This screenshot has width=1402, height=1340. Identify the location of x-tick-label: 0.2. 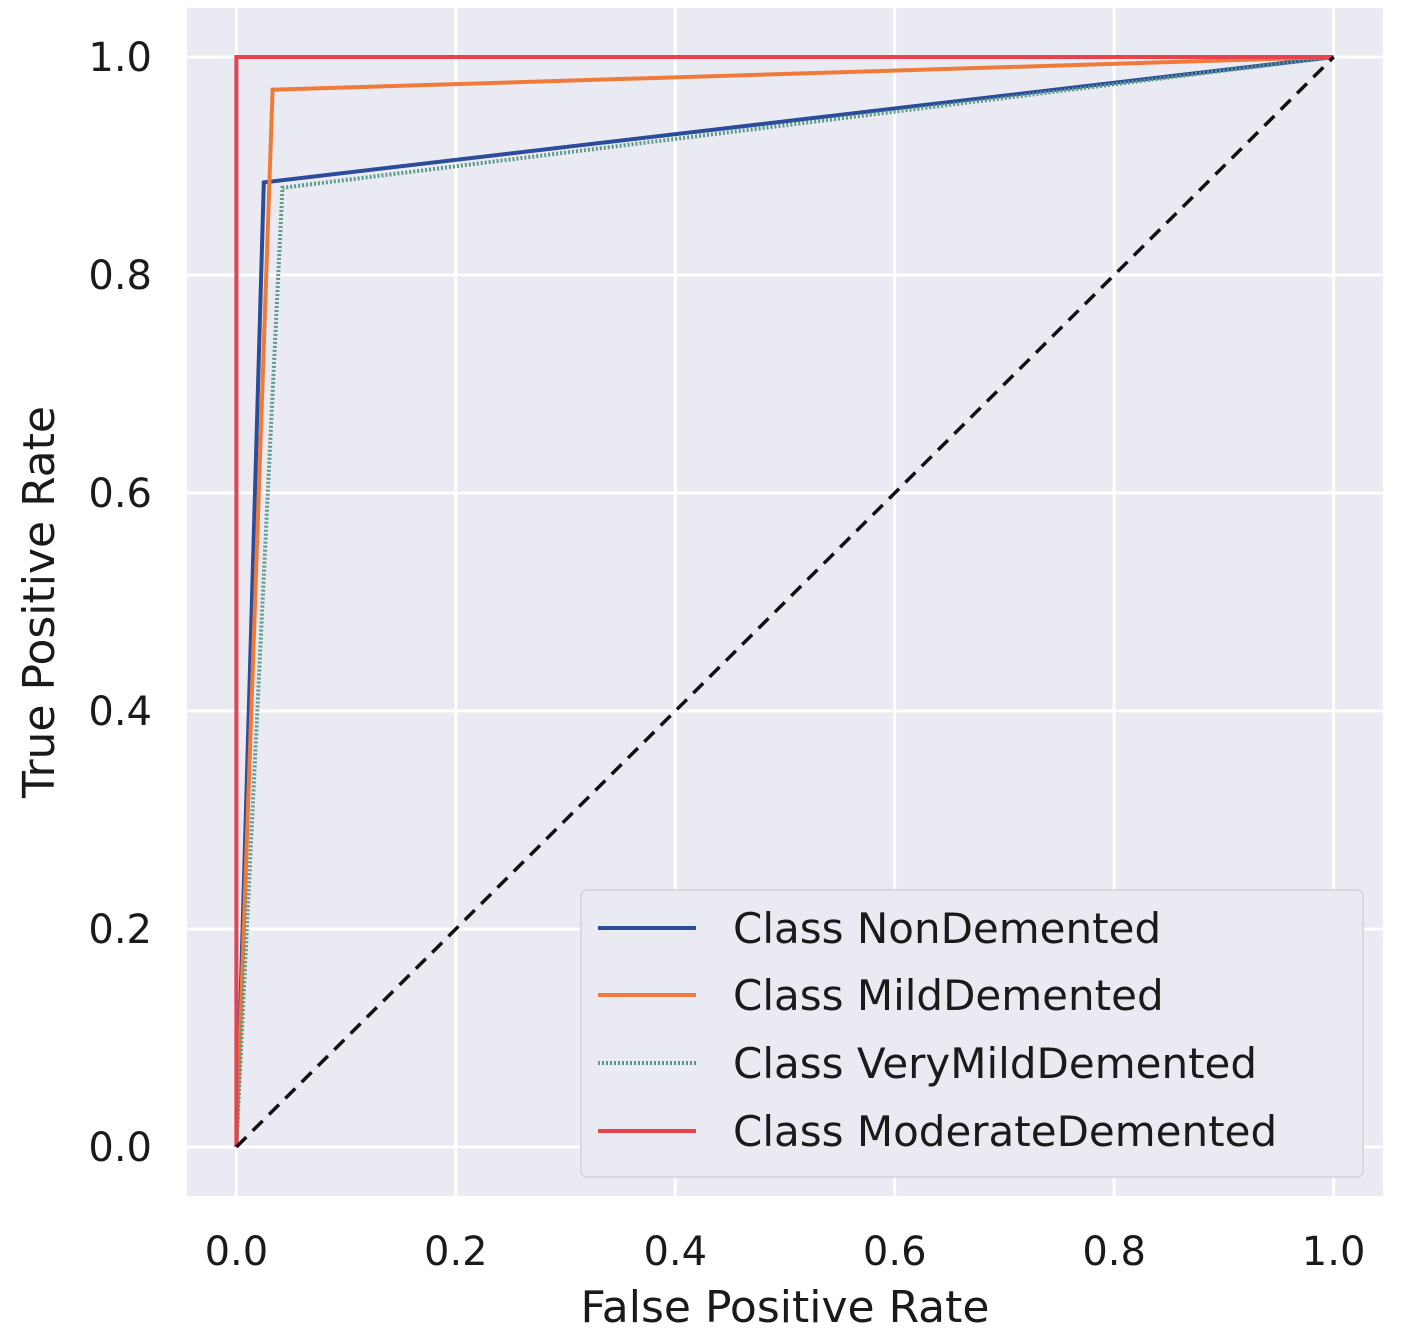
(456, 1252).